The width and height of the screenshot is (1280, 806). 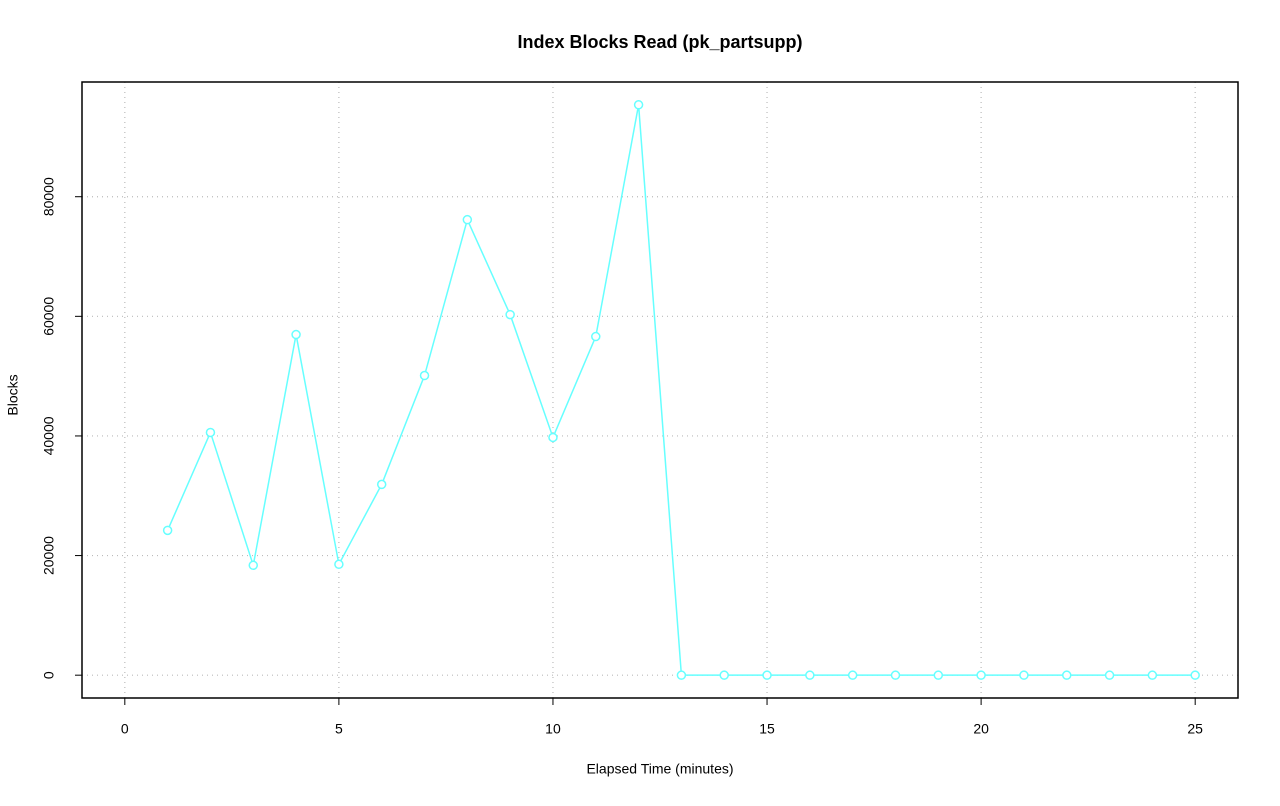 What do you see at coordinates (767, 729) in the screenshot?
I see `x-tick-label: 15` at bounding box center [767, 729].